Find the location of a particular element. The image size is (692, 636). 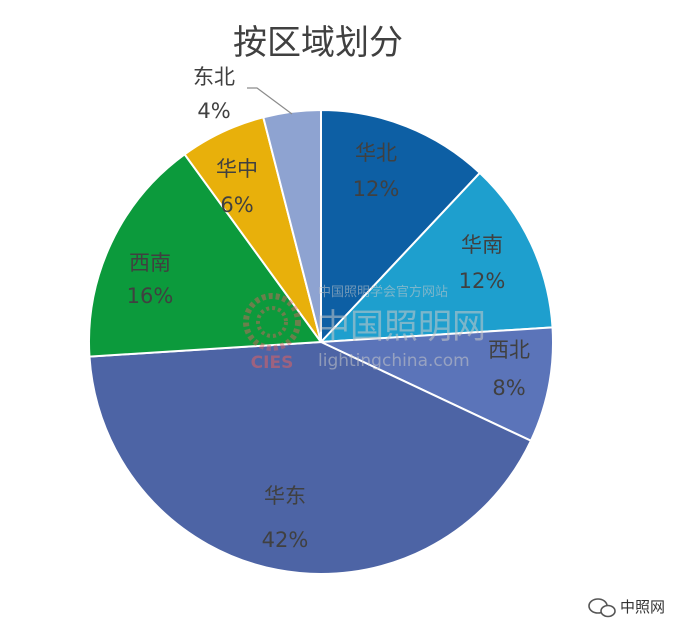

leader-line is located at coordinates (270, 101).